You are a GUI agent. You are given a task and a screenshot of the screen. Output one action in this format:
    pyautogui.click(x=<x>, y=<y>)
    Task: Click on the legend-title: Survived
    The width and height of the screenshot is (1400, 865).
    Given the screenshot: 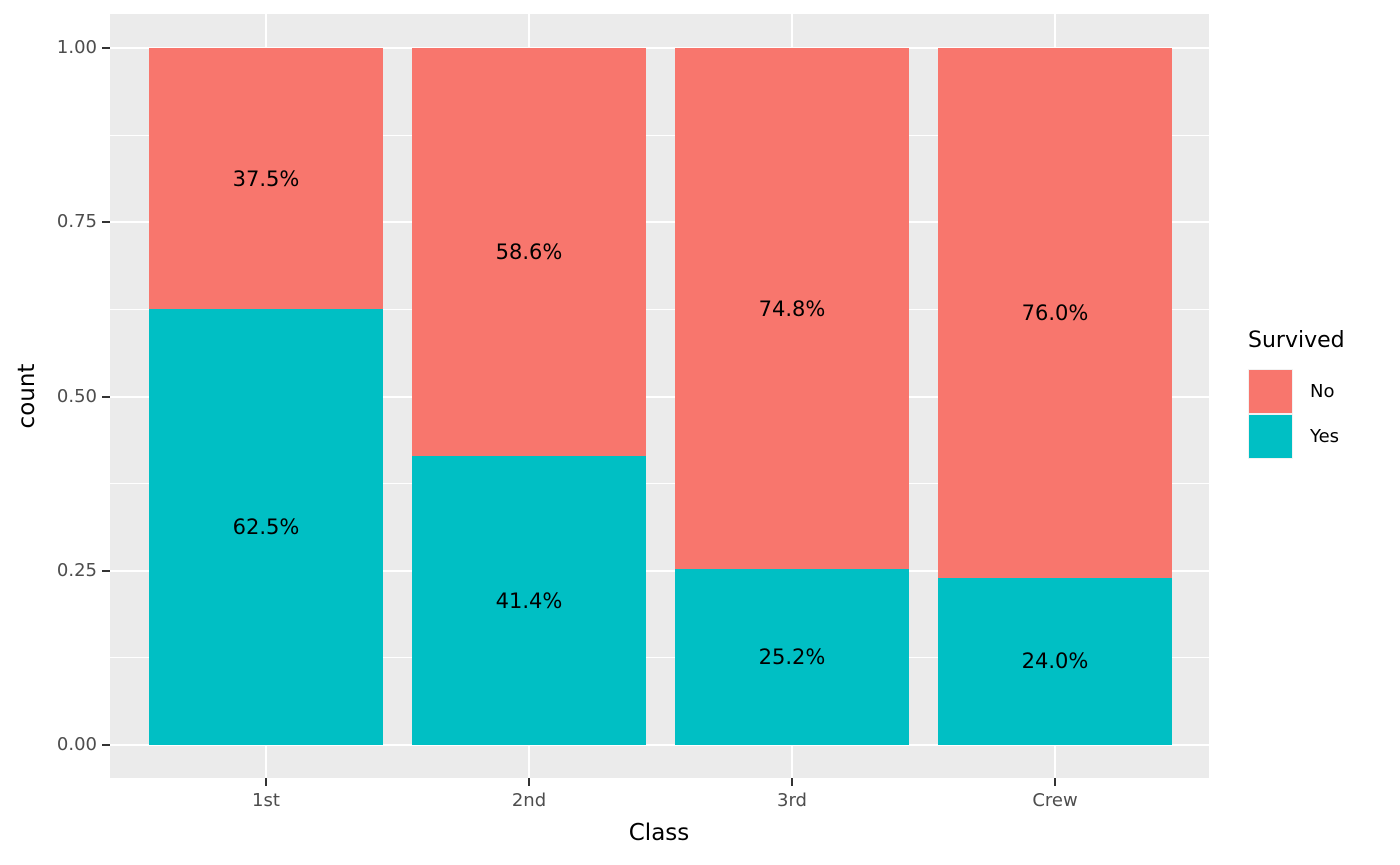 What is the action you would take?
    pyautogui.click(x=1296, y=340)
    